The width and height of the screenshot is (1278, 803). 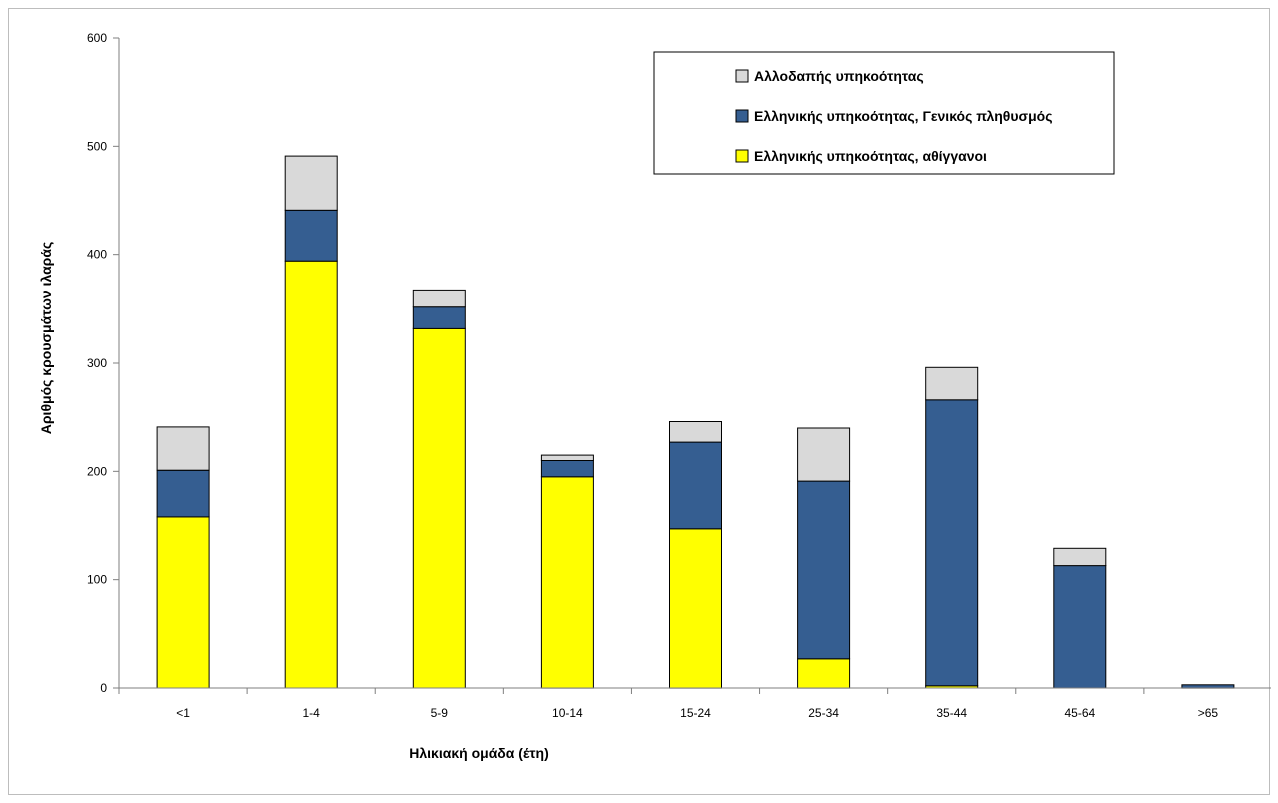 What do you see at coordinates (695, 713) in the screenshot?
I see `x-tick-label: 15-24` at bounding box center [695, 713].